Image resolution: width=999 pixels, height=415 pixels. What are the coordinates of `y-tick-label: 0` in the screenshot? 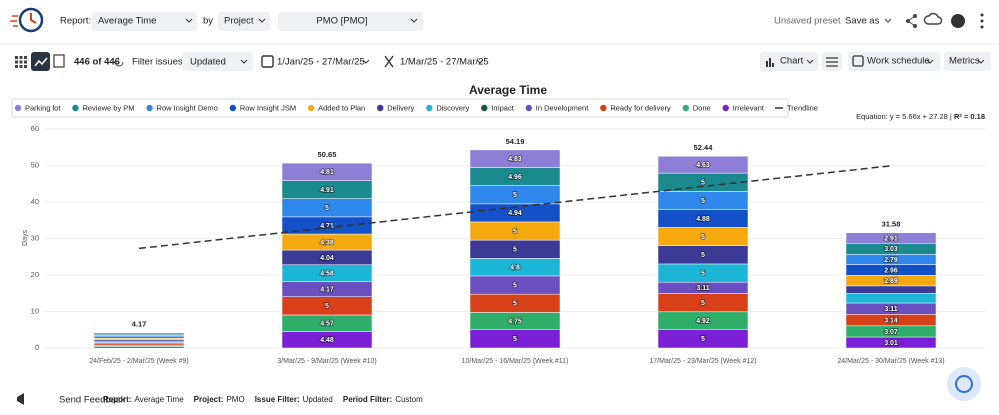 It's located at (37, 347).